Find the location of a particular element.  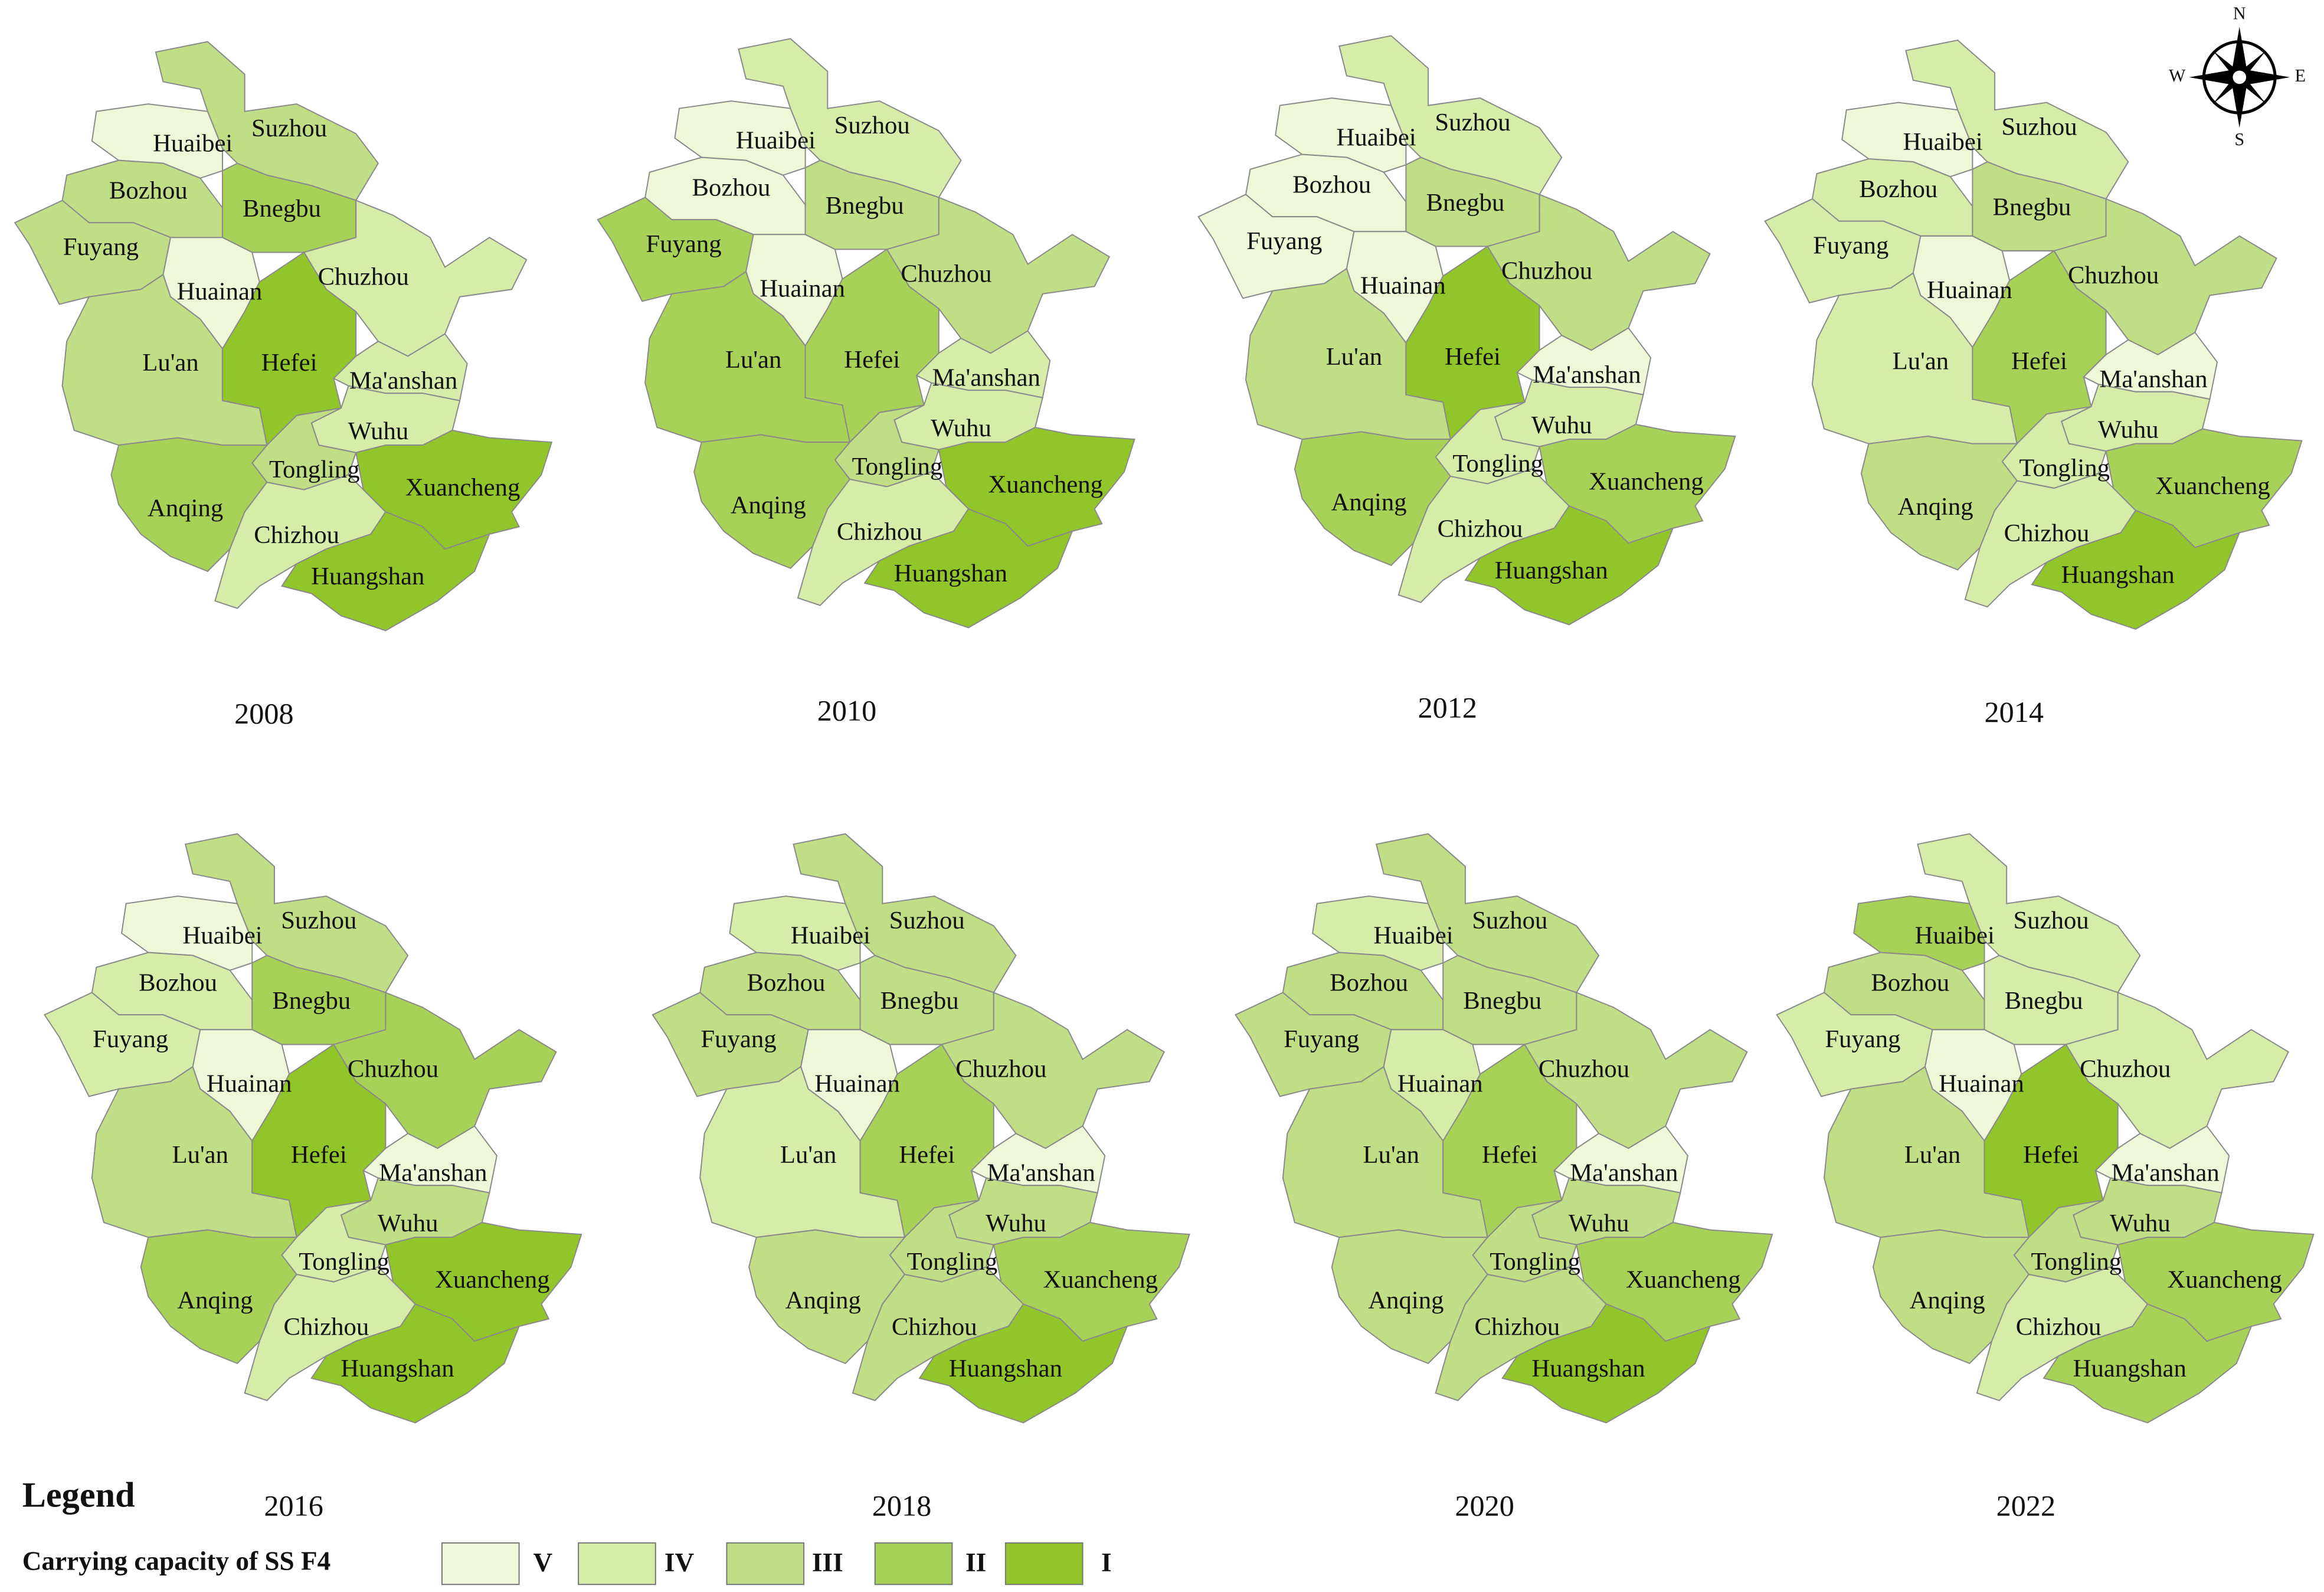

legend-class-label: IV is located at coordinates (680, 1562).